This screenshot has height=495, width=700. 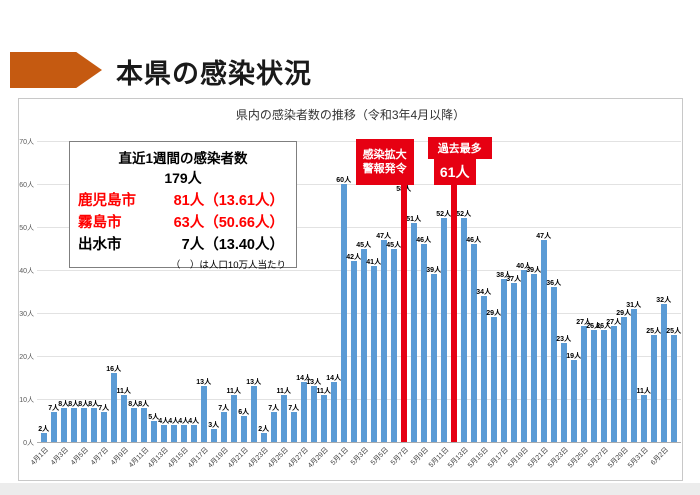 What do you see at coordinates (26, 314) in the screenshot?
I see `y-axis-label: 30人` at bounding box center [26, 314].